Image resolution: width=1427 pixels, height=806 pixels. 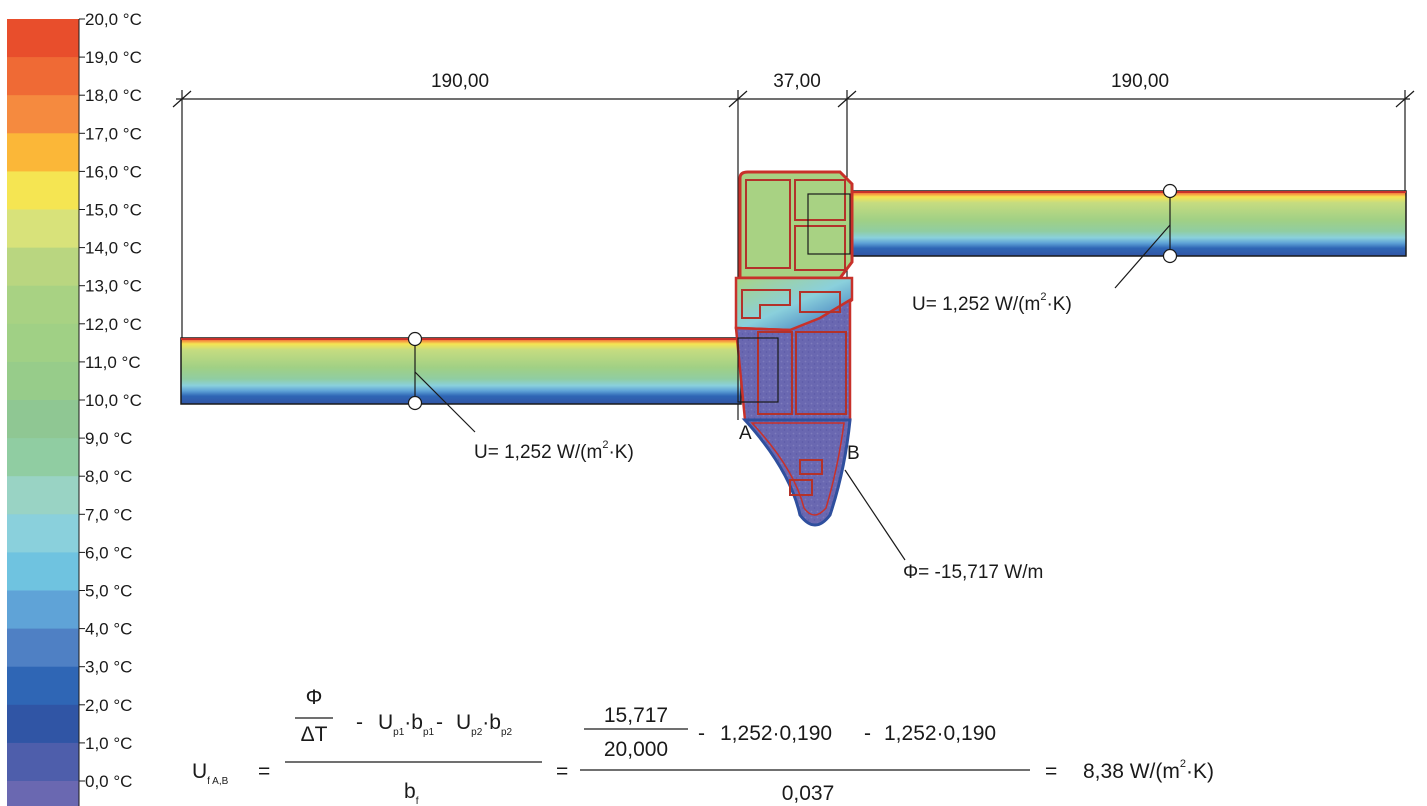 What do you see at coordinates (108, 629) in the screenshot?
I see `legend-label: 4,0 °C` at bounding box center [108, 629].